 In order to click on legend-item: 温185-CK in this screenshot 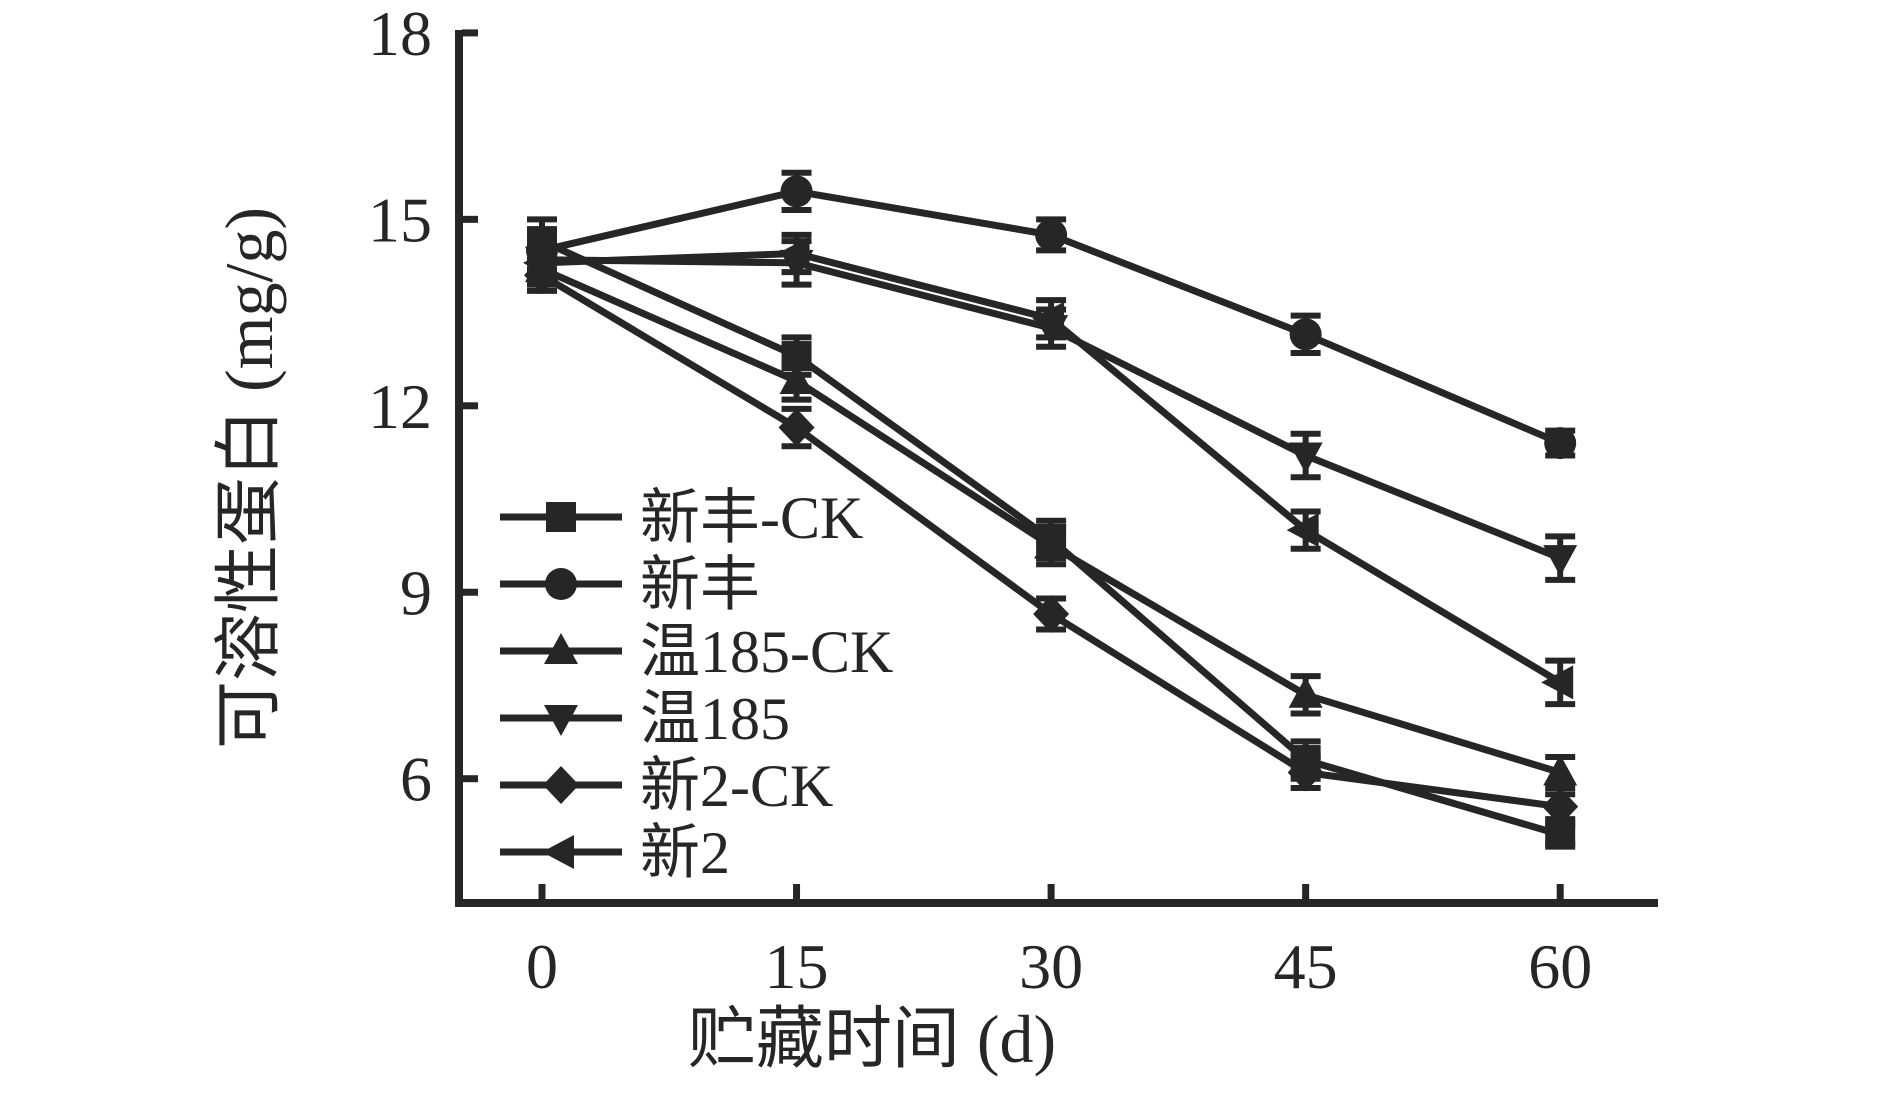, I will do `click(696, 652)`.